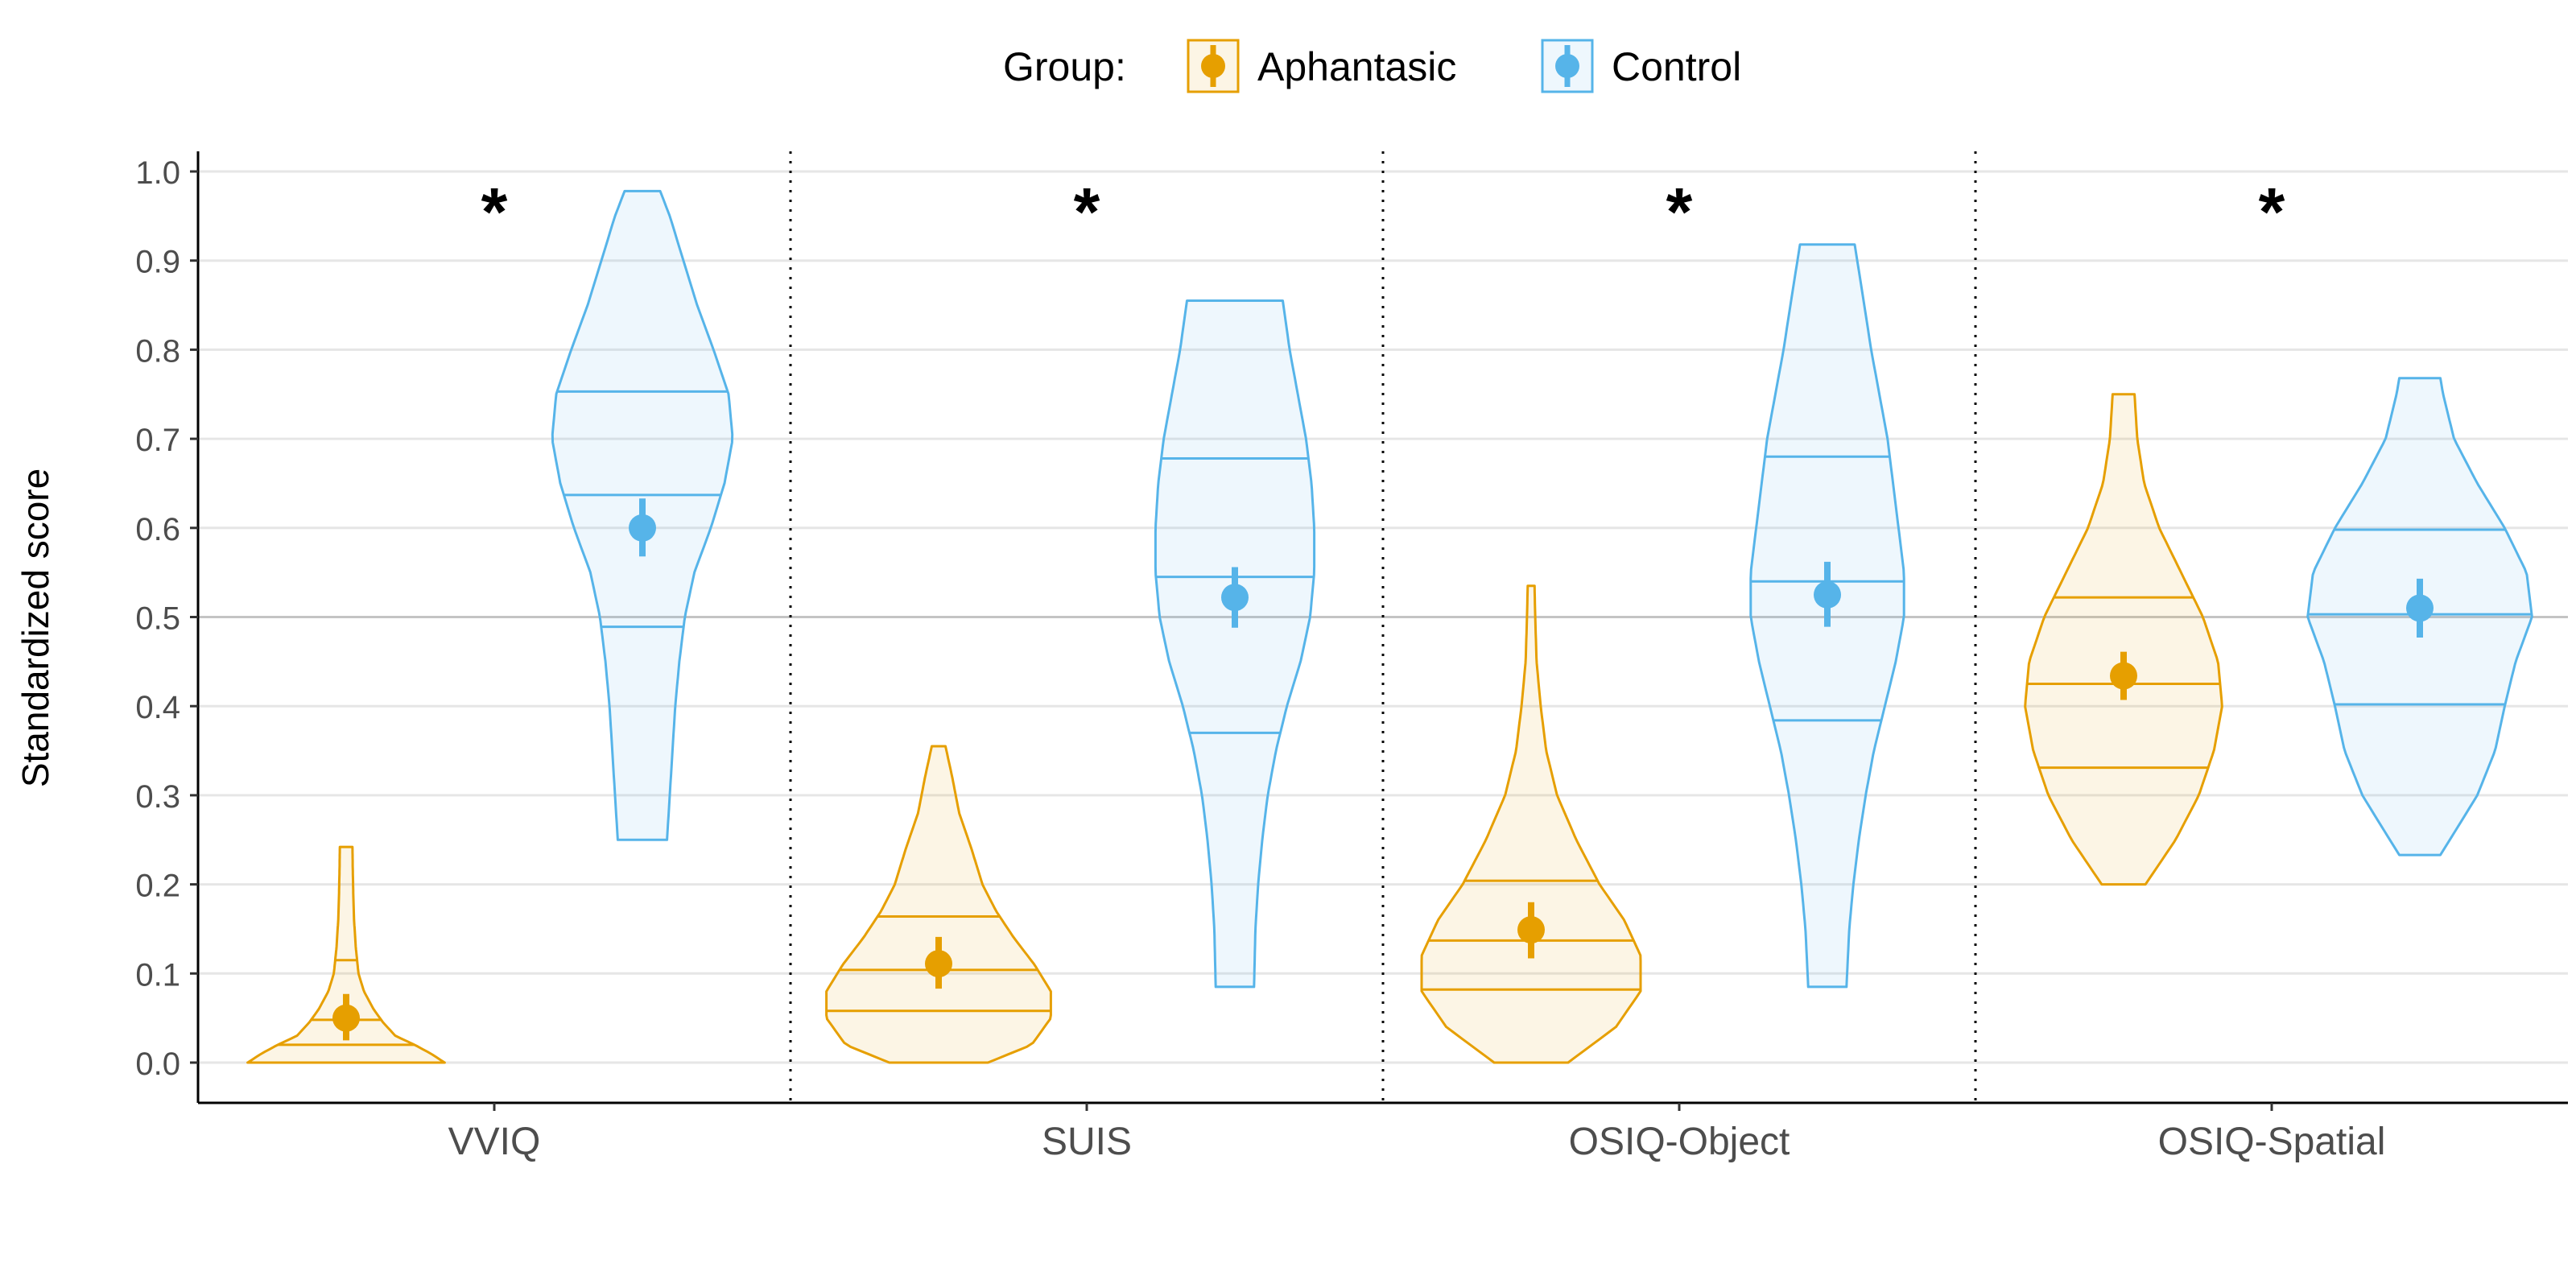 The width and height of the screenshot is (2576, 1288). I want to click on y-tick-label: 0.2, so click(157, 886).